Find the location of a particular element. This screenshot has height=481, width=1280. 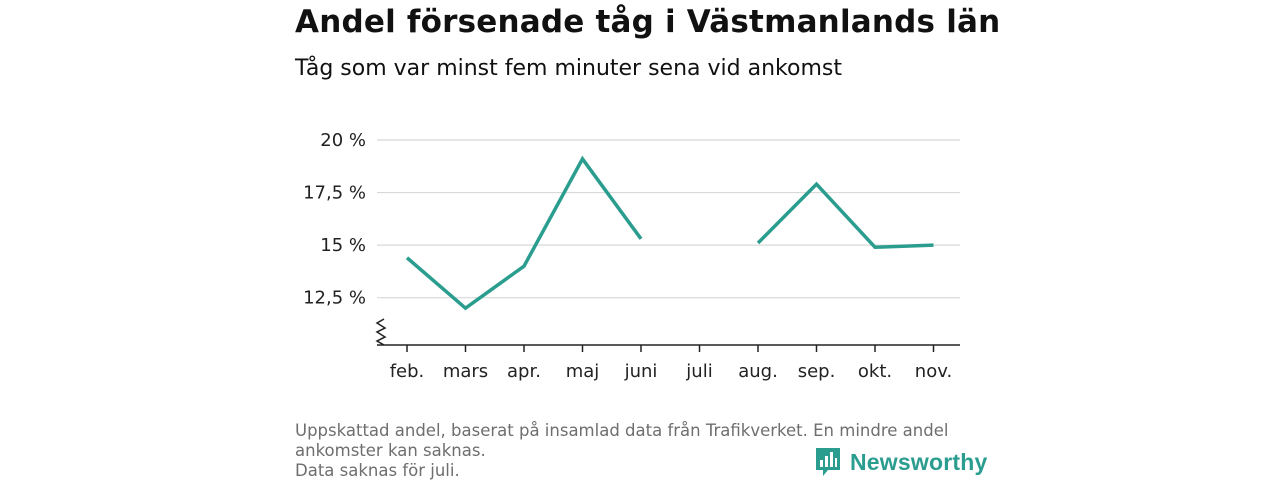

axis-break-icon is located at coordinates (381, 332).